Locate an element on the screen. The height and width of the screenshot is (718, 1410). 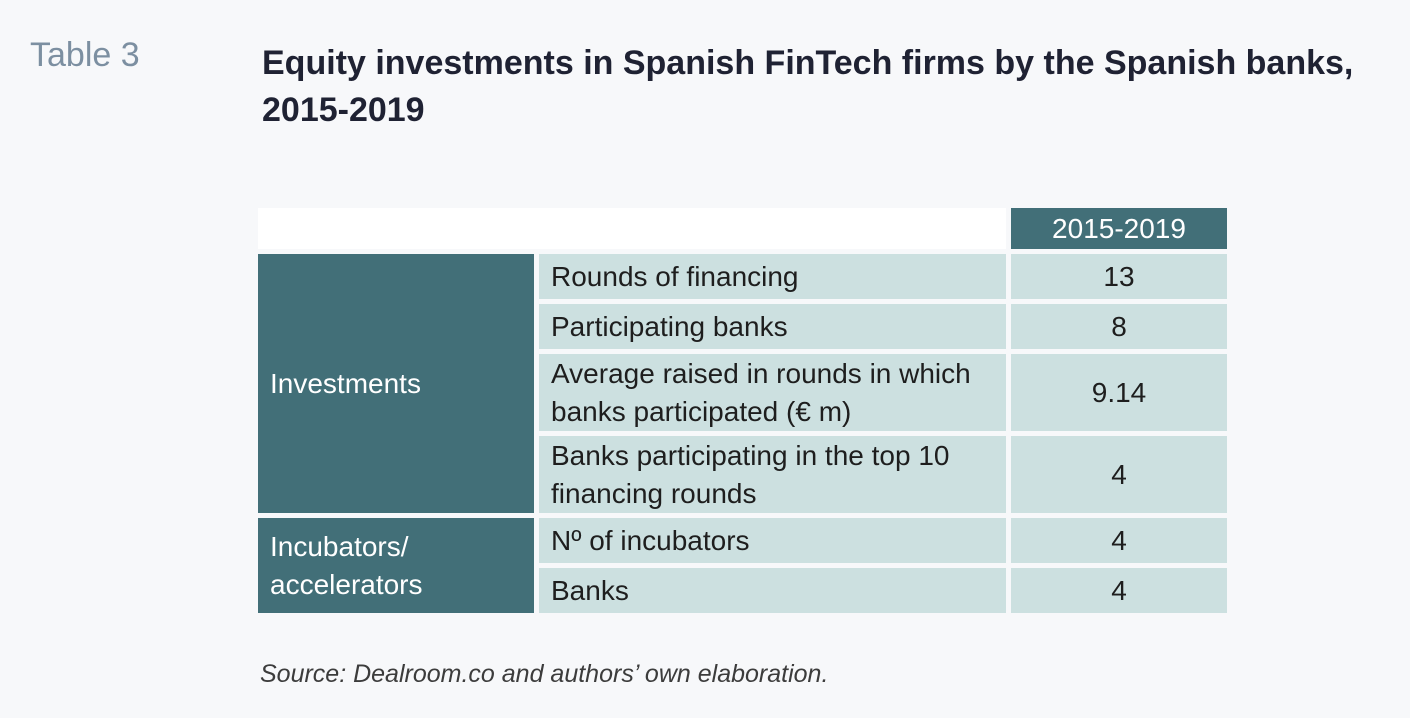
row-value: 13 is located at coordinates (1119, 276).